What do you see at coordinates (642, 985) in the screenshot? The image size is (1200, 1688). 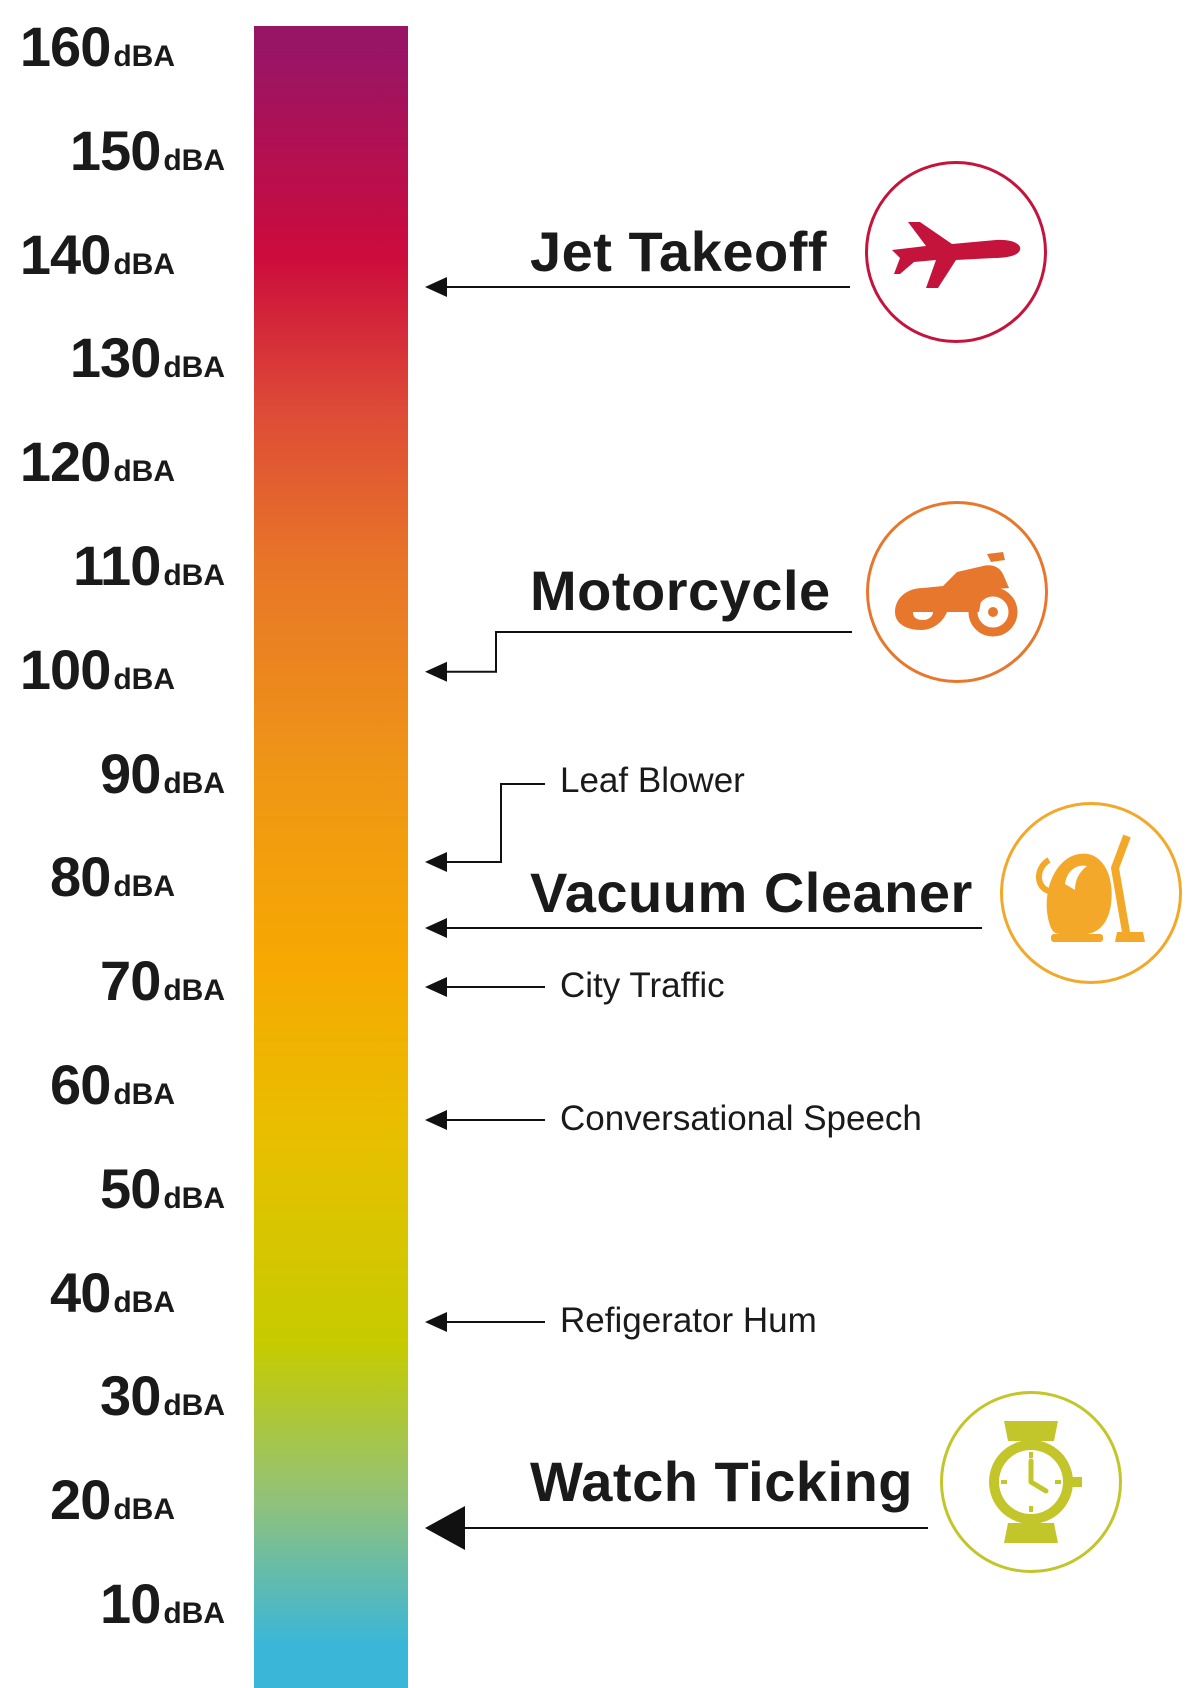 I see `label-city-traffic: City Traffic` at bounding box center [642, 985].